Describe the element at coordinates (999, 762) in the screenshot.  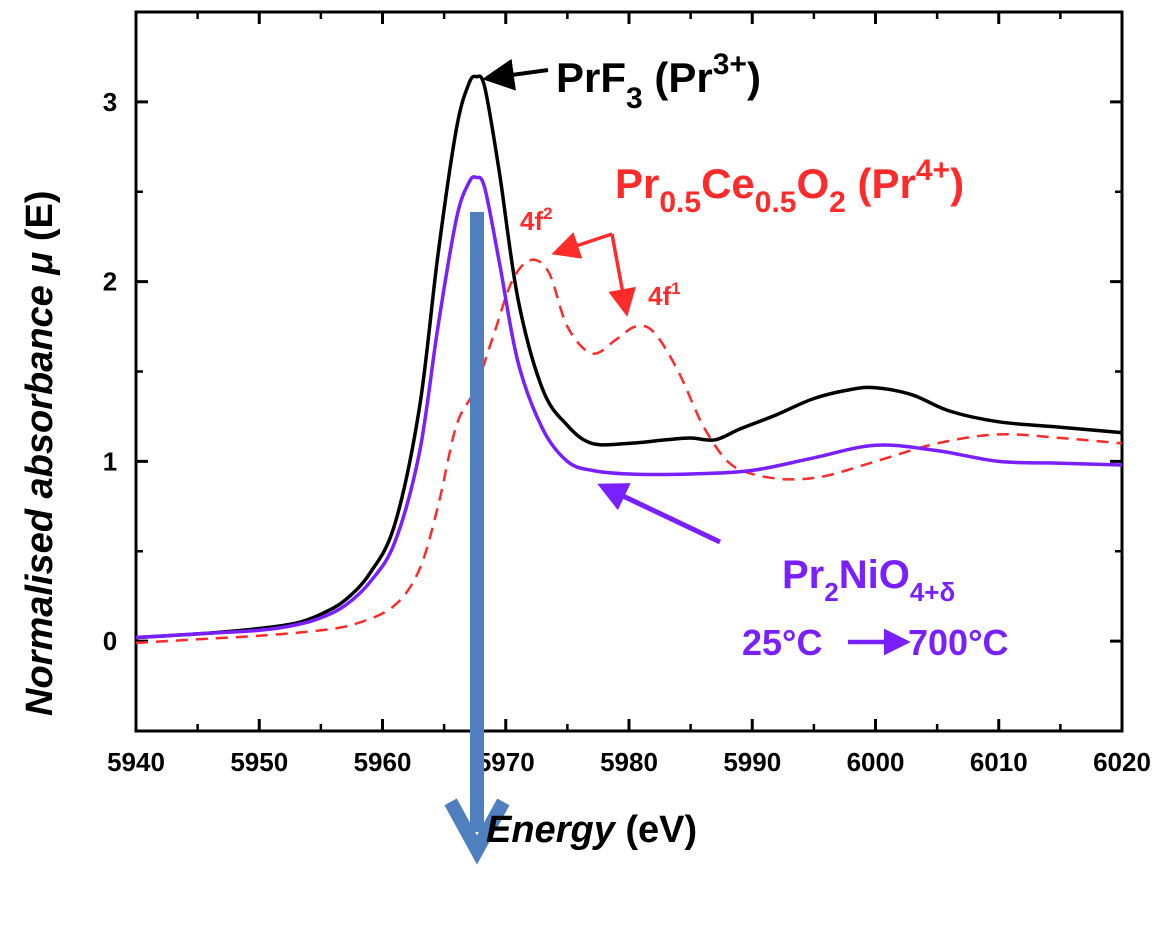
I see `x-tick-label: 6010` at that location.